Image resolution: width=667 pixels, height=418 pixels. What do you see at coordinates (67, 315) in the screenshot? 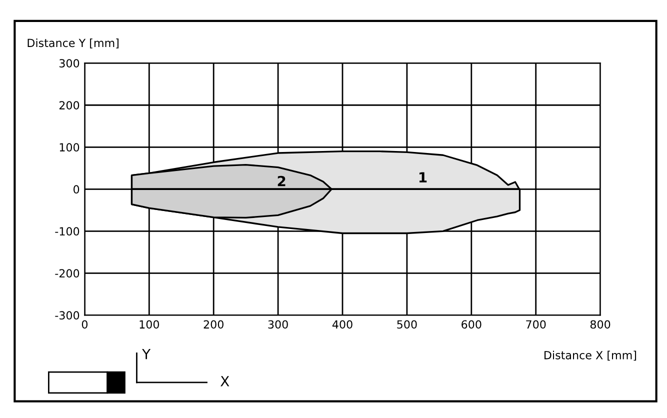
I see `y-tick-label: -300` at bounding box center [67, 315].